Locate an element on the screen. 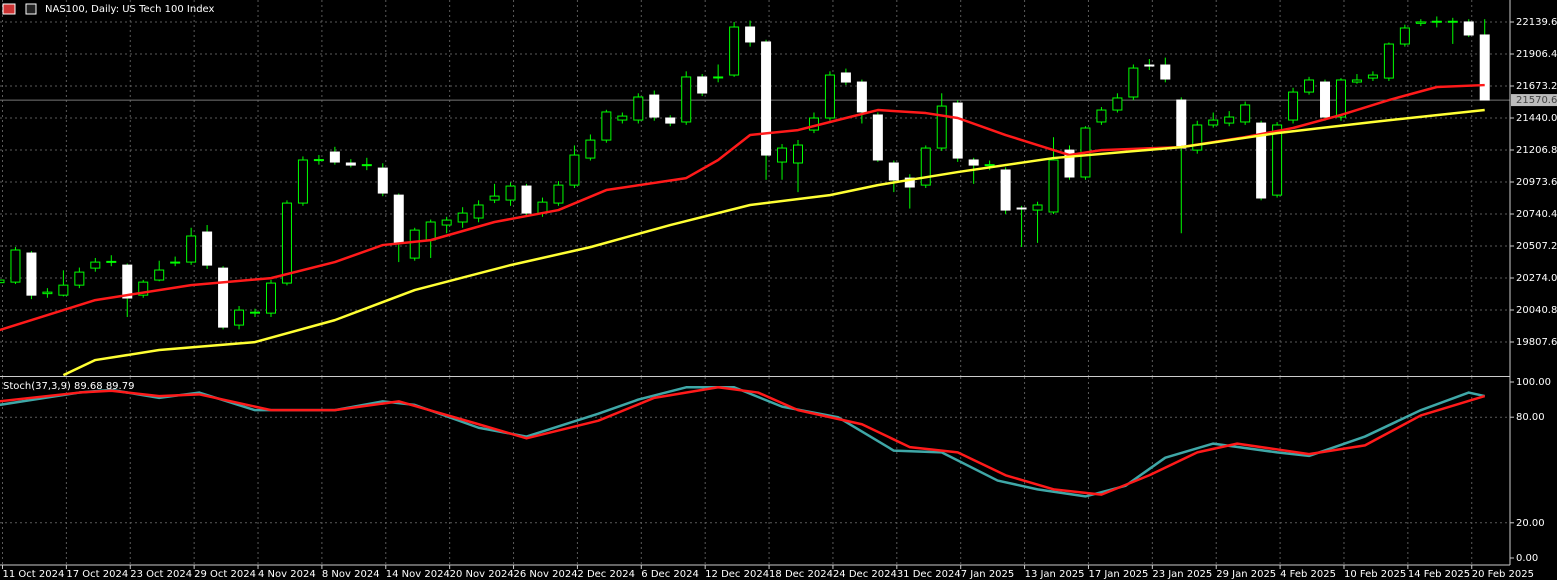 This screenshot has height=580, width=1557. y-tick-label: 20040.8 is located at coordinates (1536, 310).